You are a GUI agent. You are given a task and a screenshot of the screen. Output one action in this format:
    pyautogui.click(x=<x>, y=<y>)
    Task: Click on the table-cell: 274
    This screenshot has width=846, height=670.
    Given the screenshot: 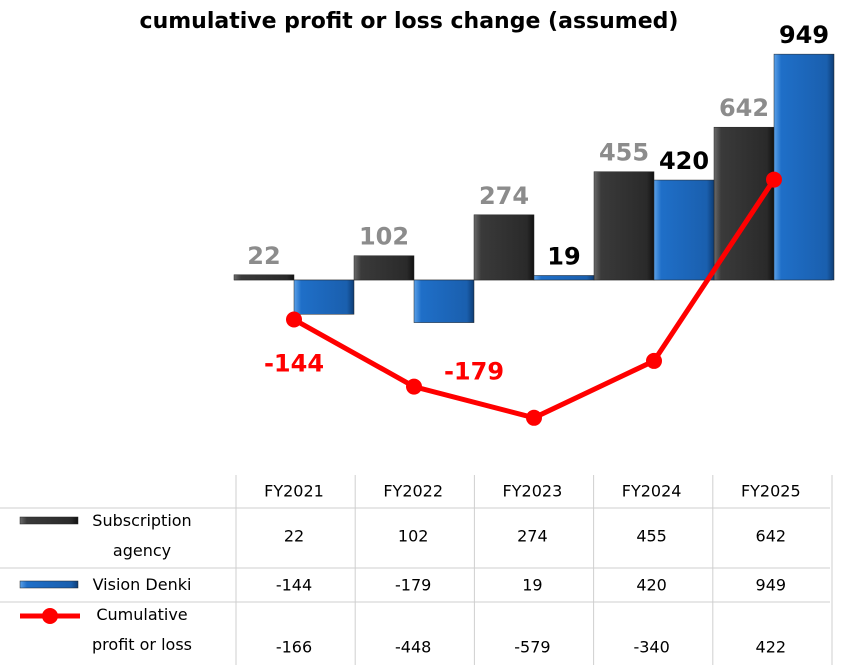 What is the action you would take?
    pyautogui.click(x=532, y=536)
    